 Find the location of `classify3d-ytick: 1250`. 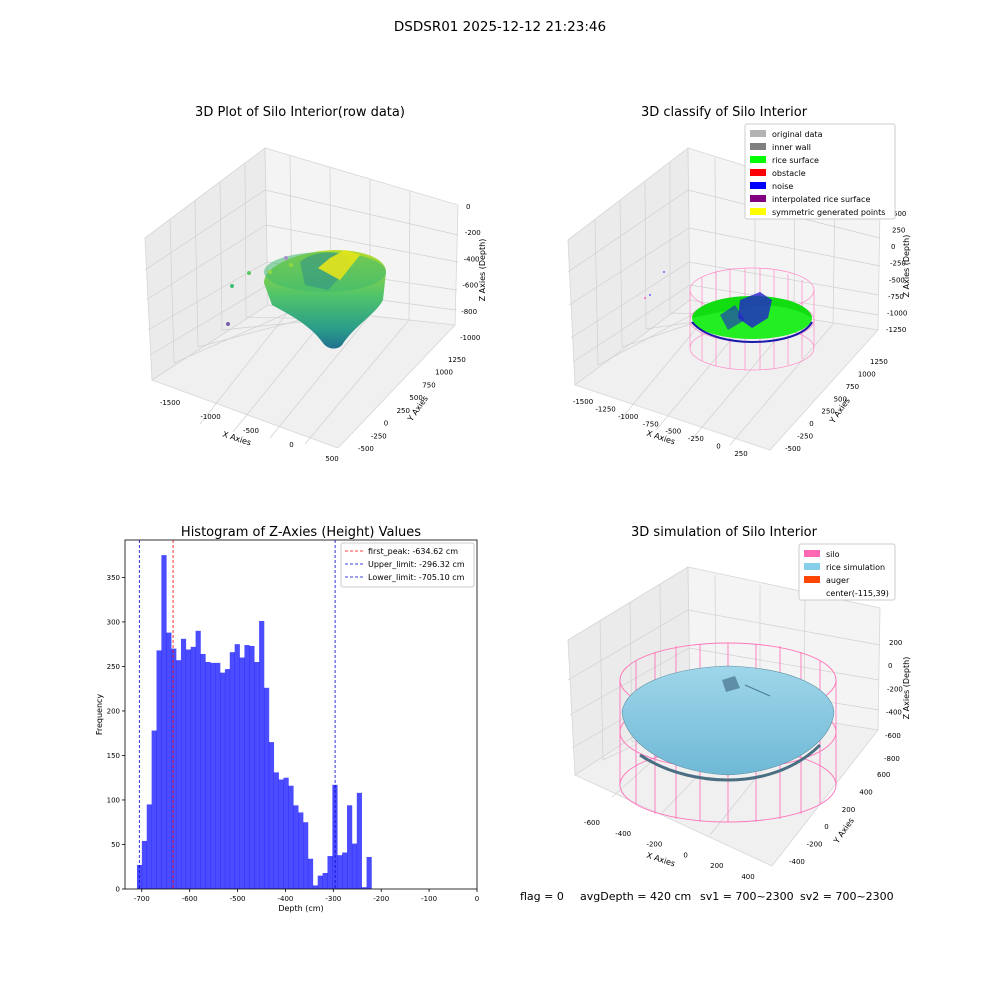

classify3d-ytick: 1250 is located at coordinates (879, 362).